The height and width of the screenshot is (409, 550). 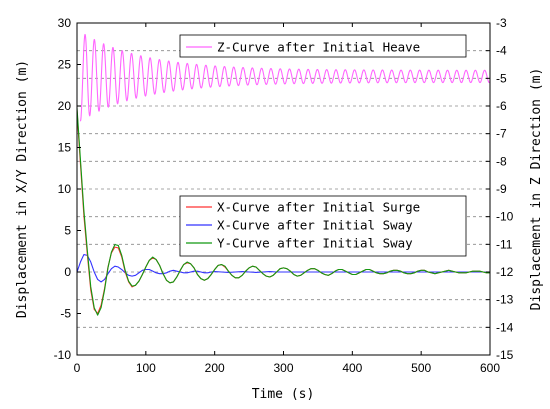 I want to click on legend-bottom-box, so click(x=323, y=226).